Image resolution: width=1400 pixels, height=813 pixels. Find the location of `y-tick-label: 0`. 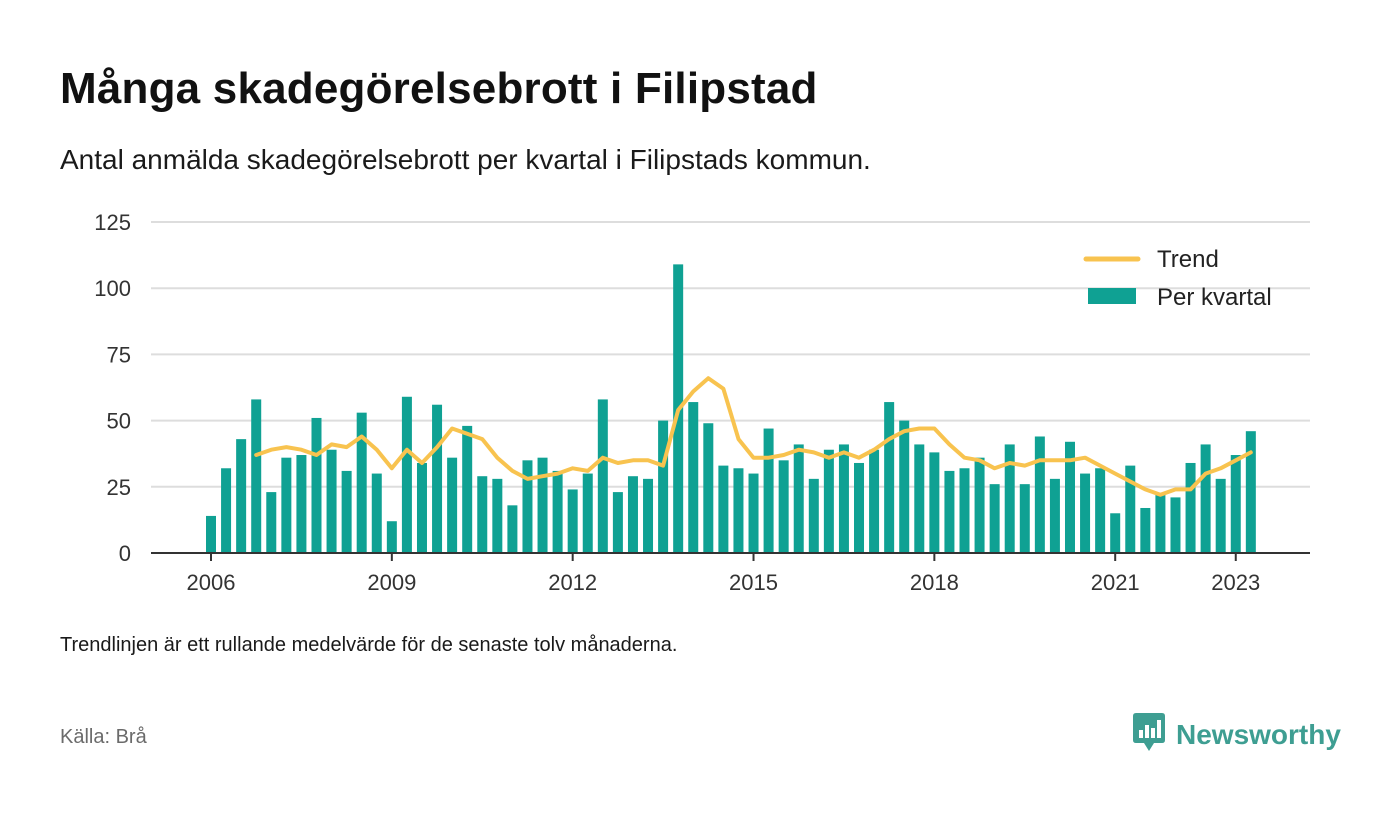

y-tick-label: 0 is located at coordinates (125, 553).